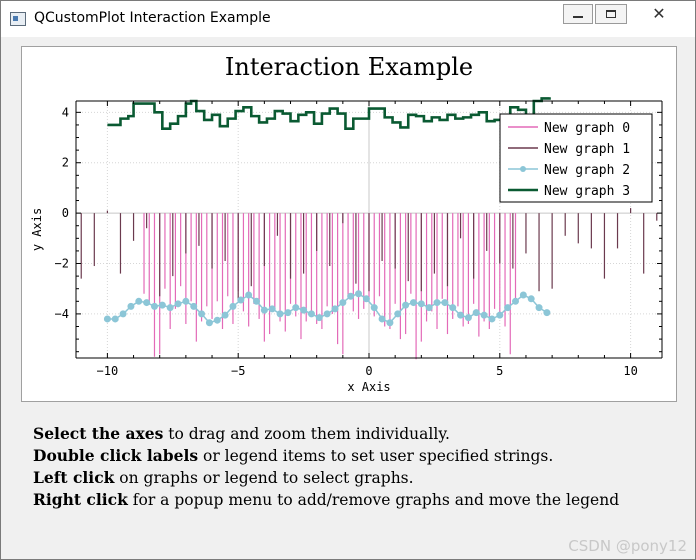 This screenshot has height=560, width=696. What do you see at coordinates (108, 371) in the screenshot?
I see `x-tick-label: −10` at bounding box center [108, 371].